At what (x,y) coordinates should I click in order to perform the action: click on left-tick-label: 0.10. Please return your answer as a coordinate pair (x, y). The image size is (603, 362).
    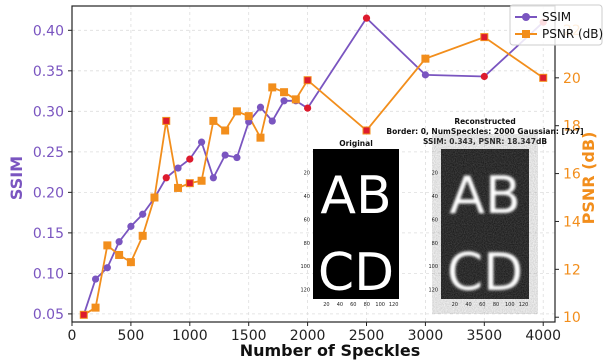
    Looking at the image, I should click on (48, 274).